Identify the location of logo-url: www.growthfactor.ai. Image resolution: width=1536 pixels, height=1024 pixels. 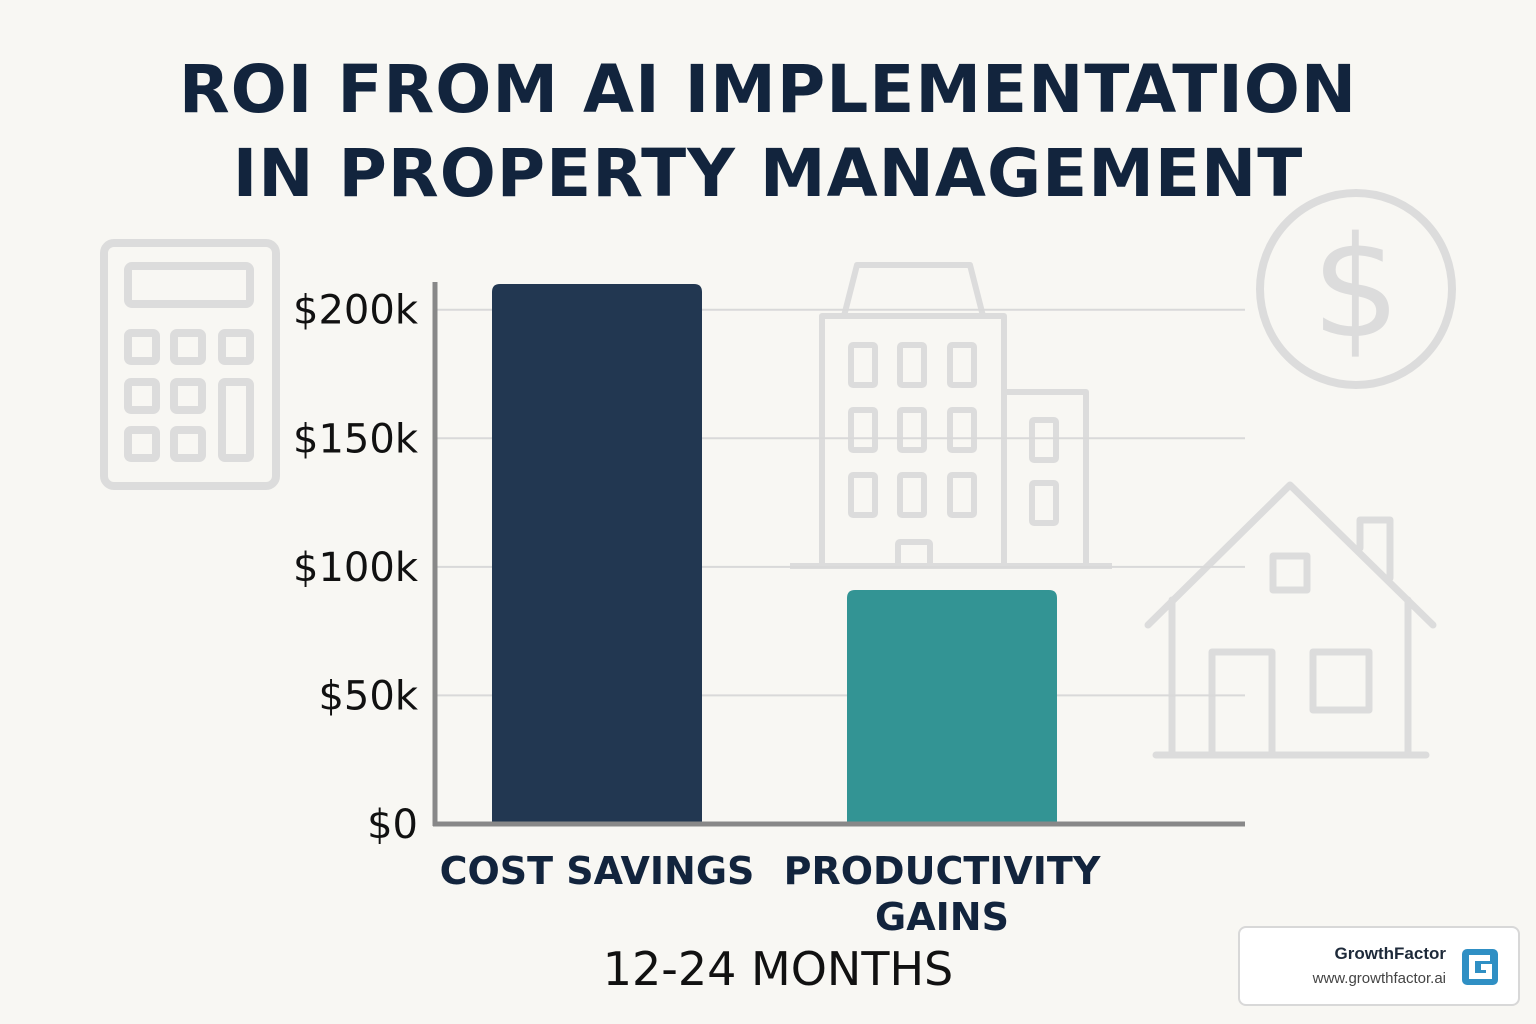
(1379, 978).